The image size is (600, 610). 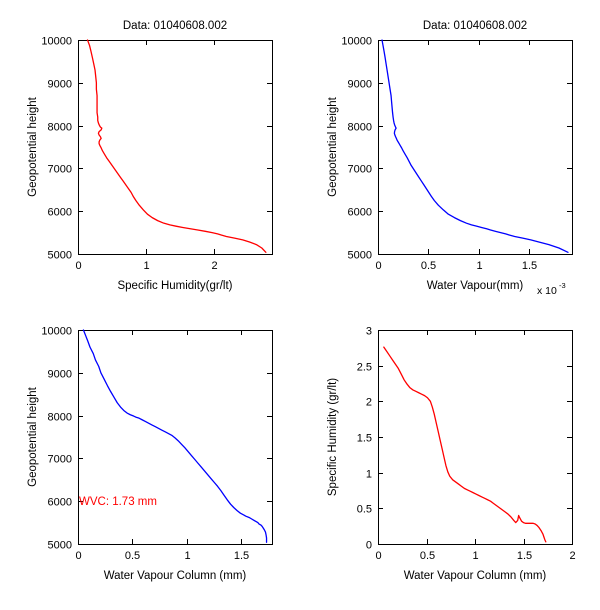 What do you see at coordinates (547, 291) in the screenshot?
I see `x-axis-exponent-label: x 10` at bounding box center [547, 291].